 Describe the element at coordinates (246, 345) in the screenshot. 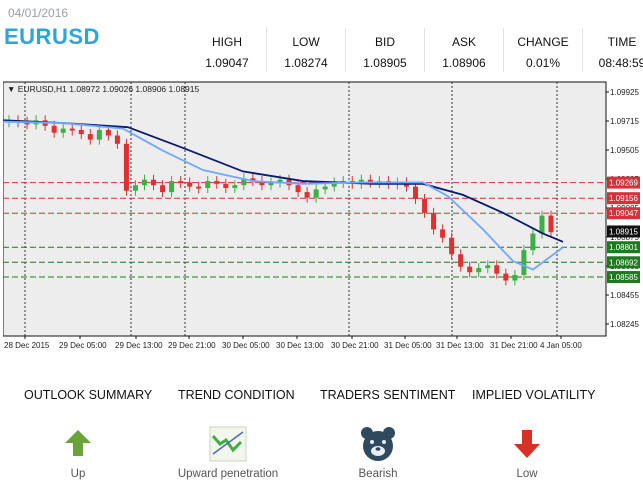

I see `time-axis-label: 30 Dec 05:00` at that location.